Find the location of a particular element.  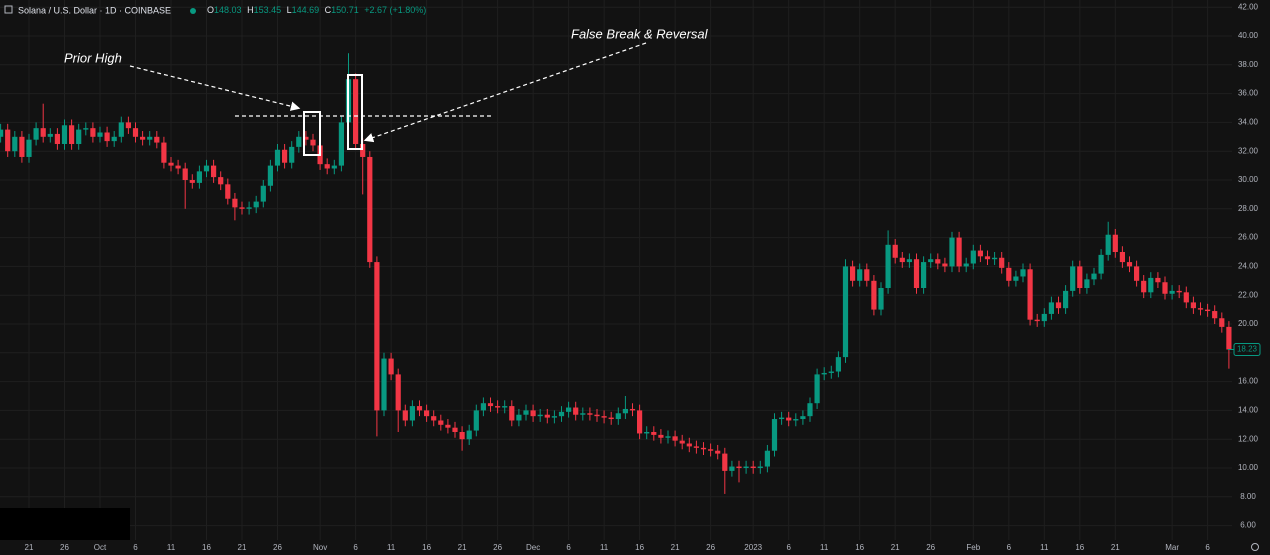

y-tick-label: 6.00 is located at coordinates (1248, 525).